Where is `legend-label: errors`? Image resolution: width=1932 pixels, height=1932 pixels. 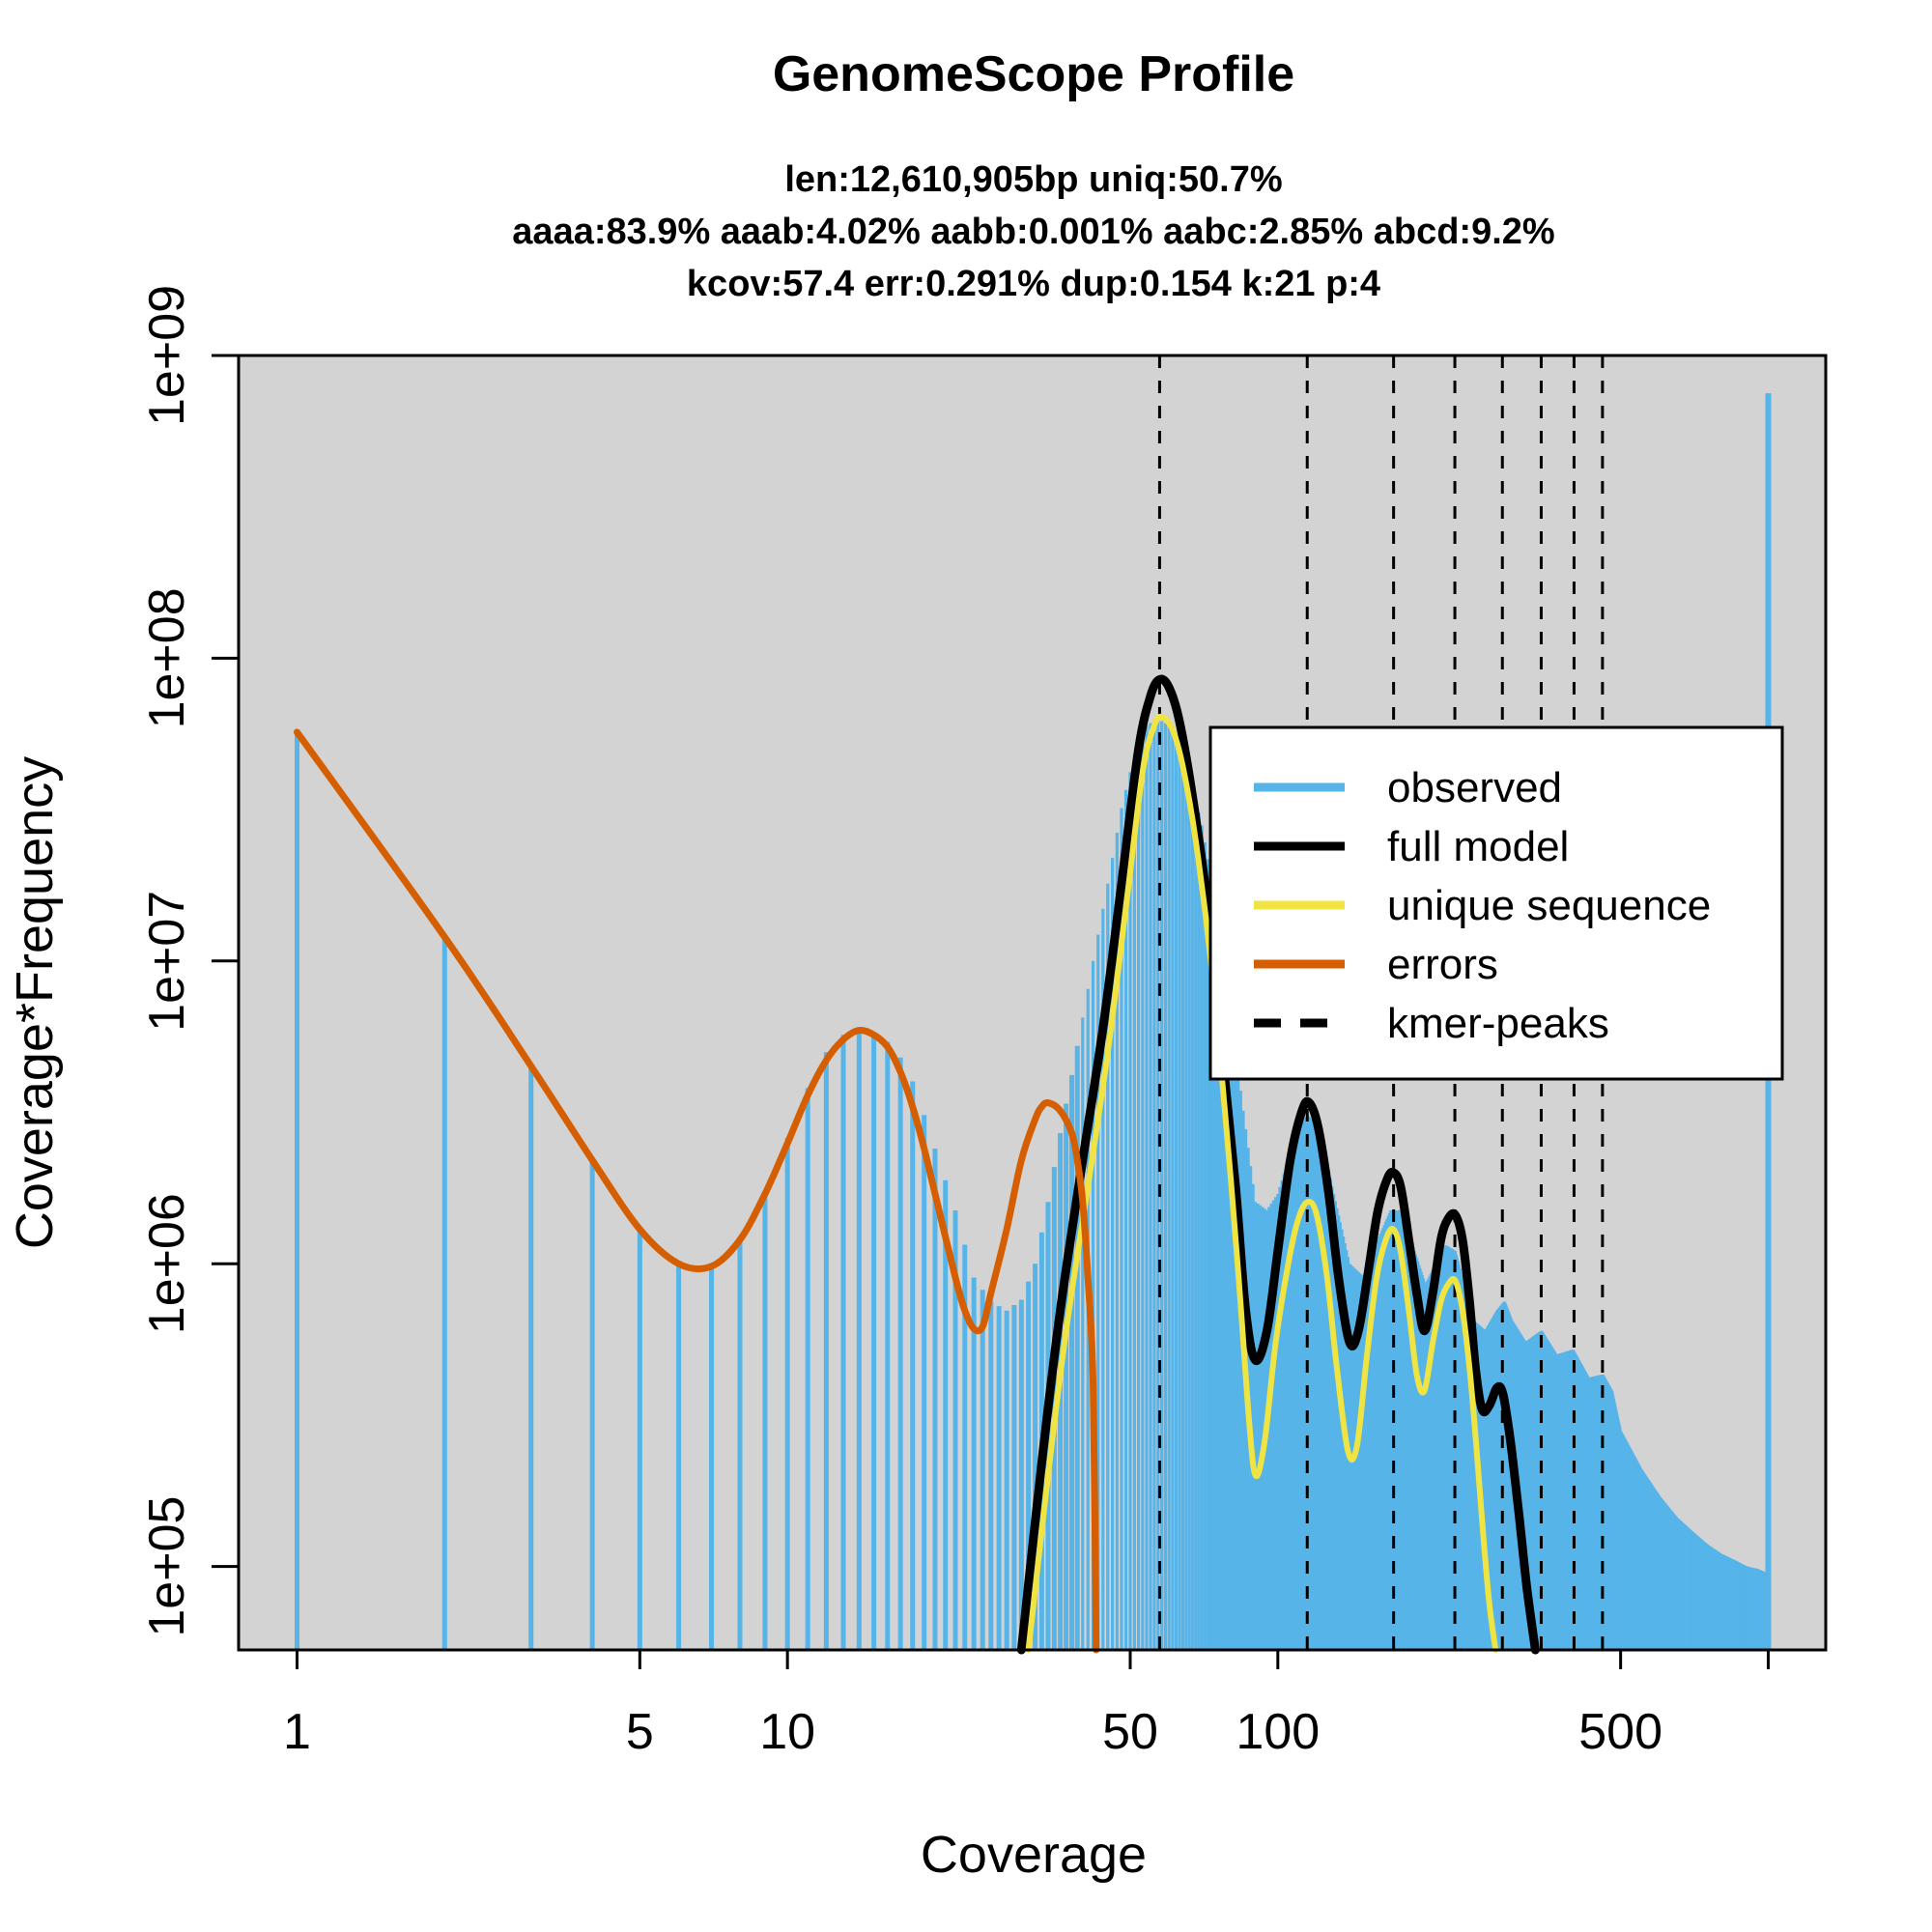
legend-label: errors is located at coordinates (1442, 964).